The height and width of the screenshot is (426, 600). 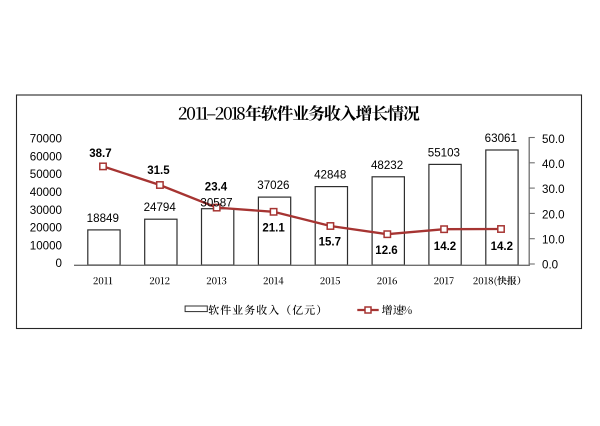 I want to click on svg-text: 40.0, so click(x=553, y=164).